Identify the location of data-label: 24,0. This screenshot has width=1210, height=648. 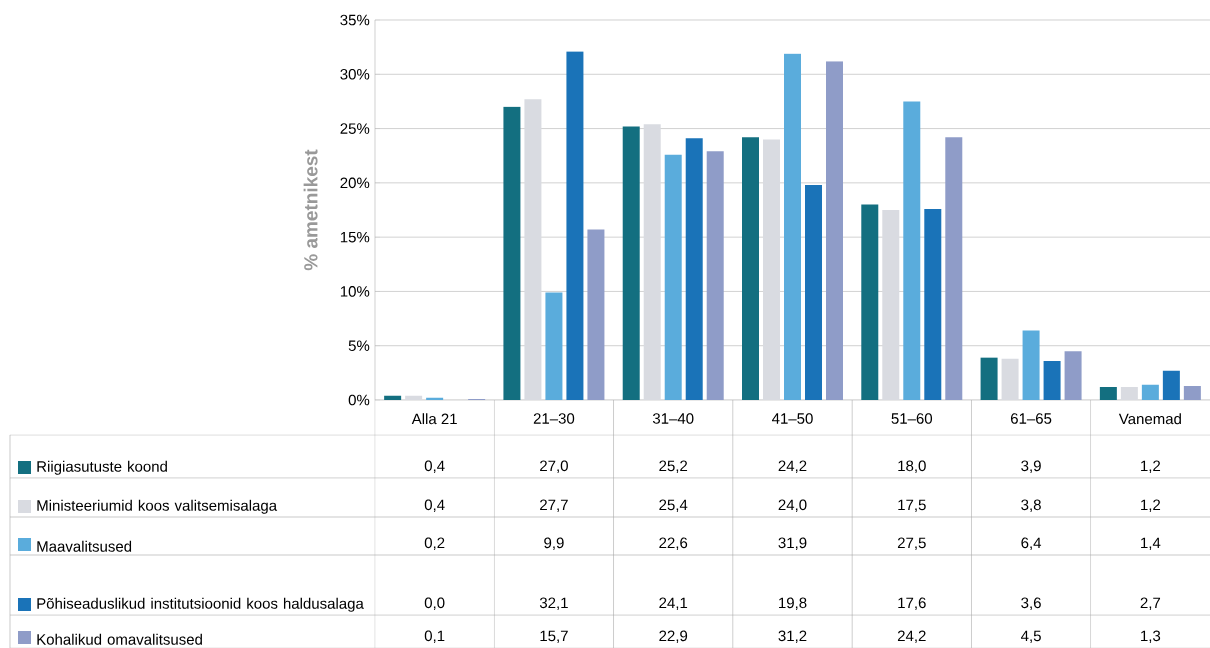
(792, 505).